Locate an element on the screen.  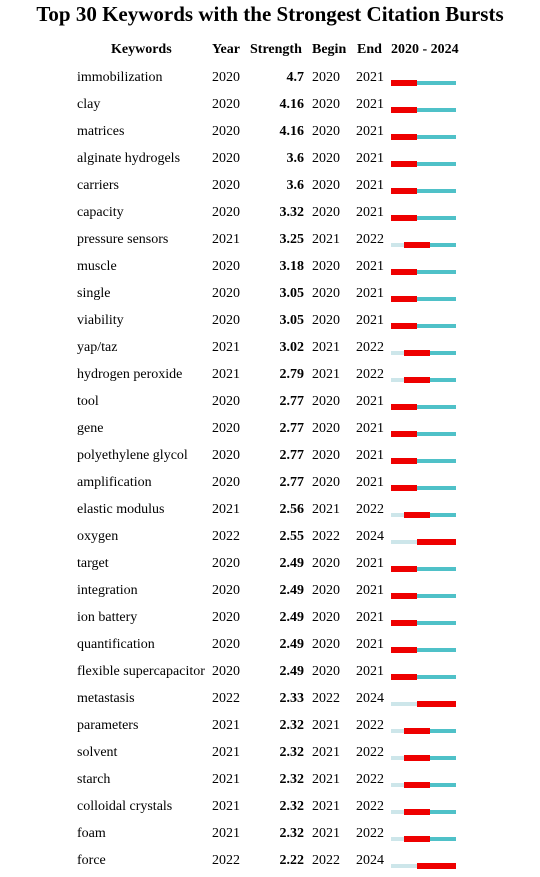
strength-value: 4.7 is located at coordinates (295, 77).